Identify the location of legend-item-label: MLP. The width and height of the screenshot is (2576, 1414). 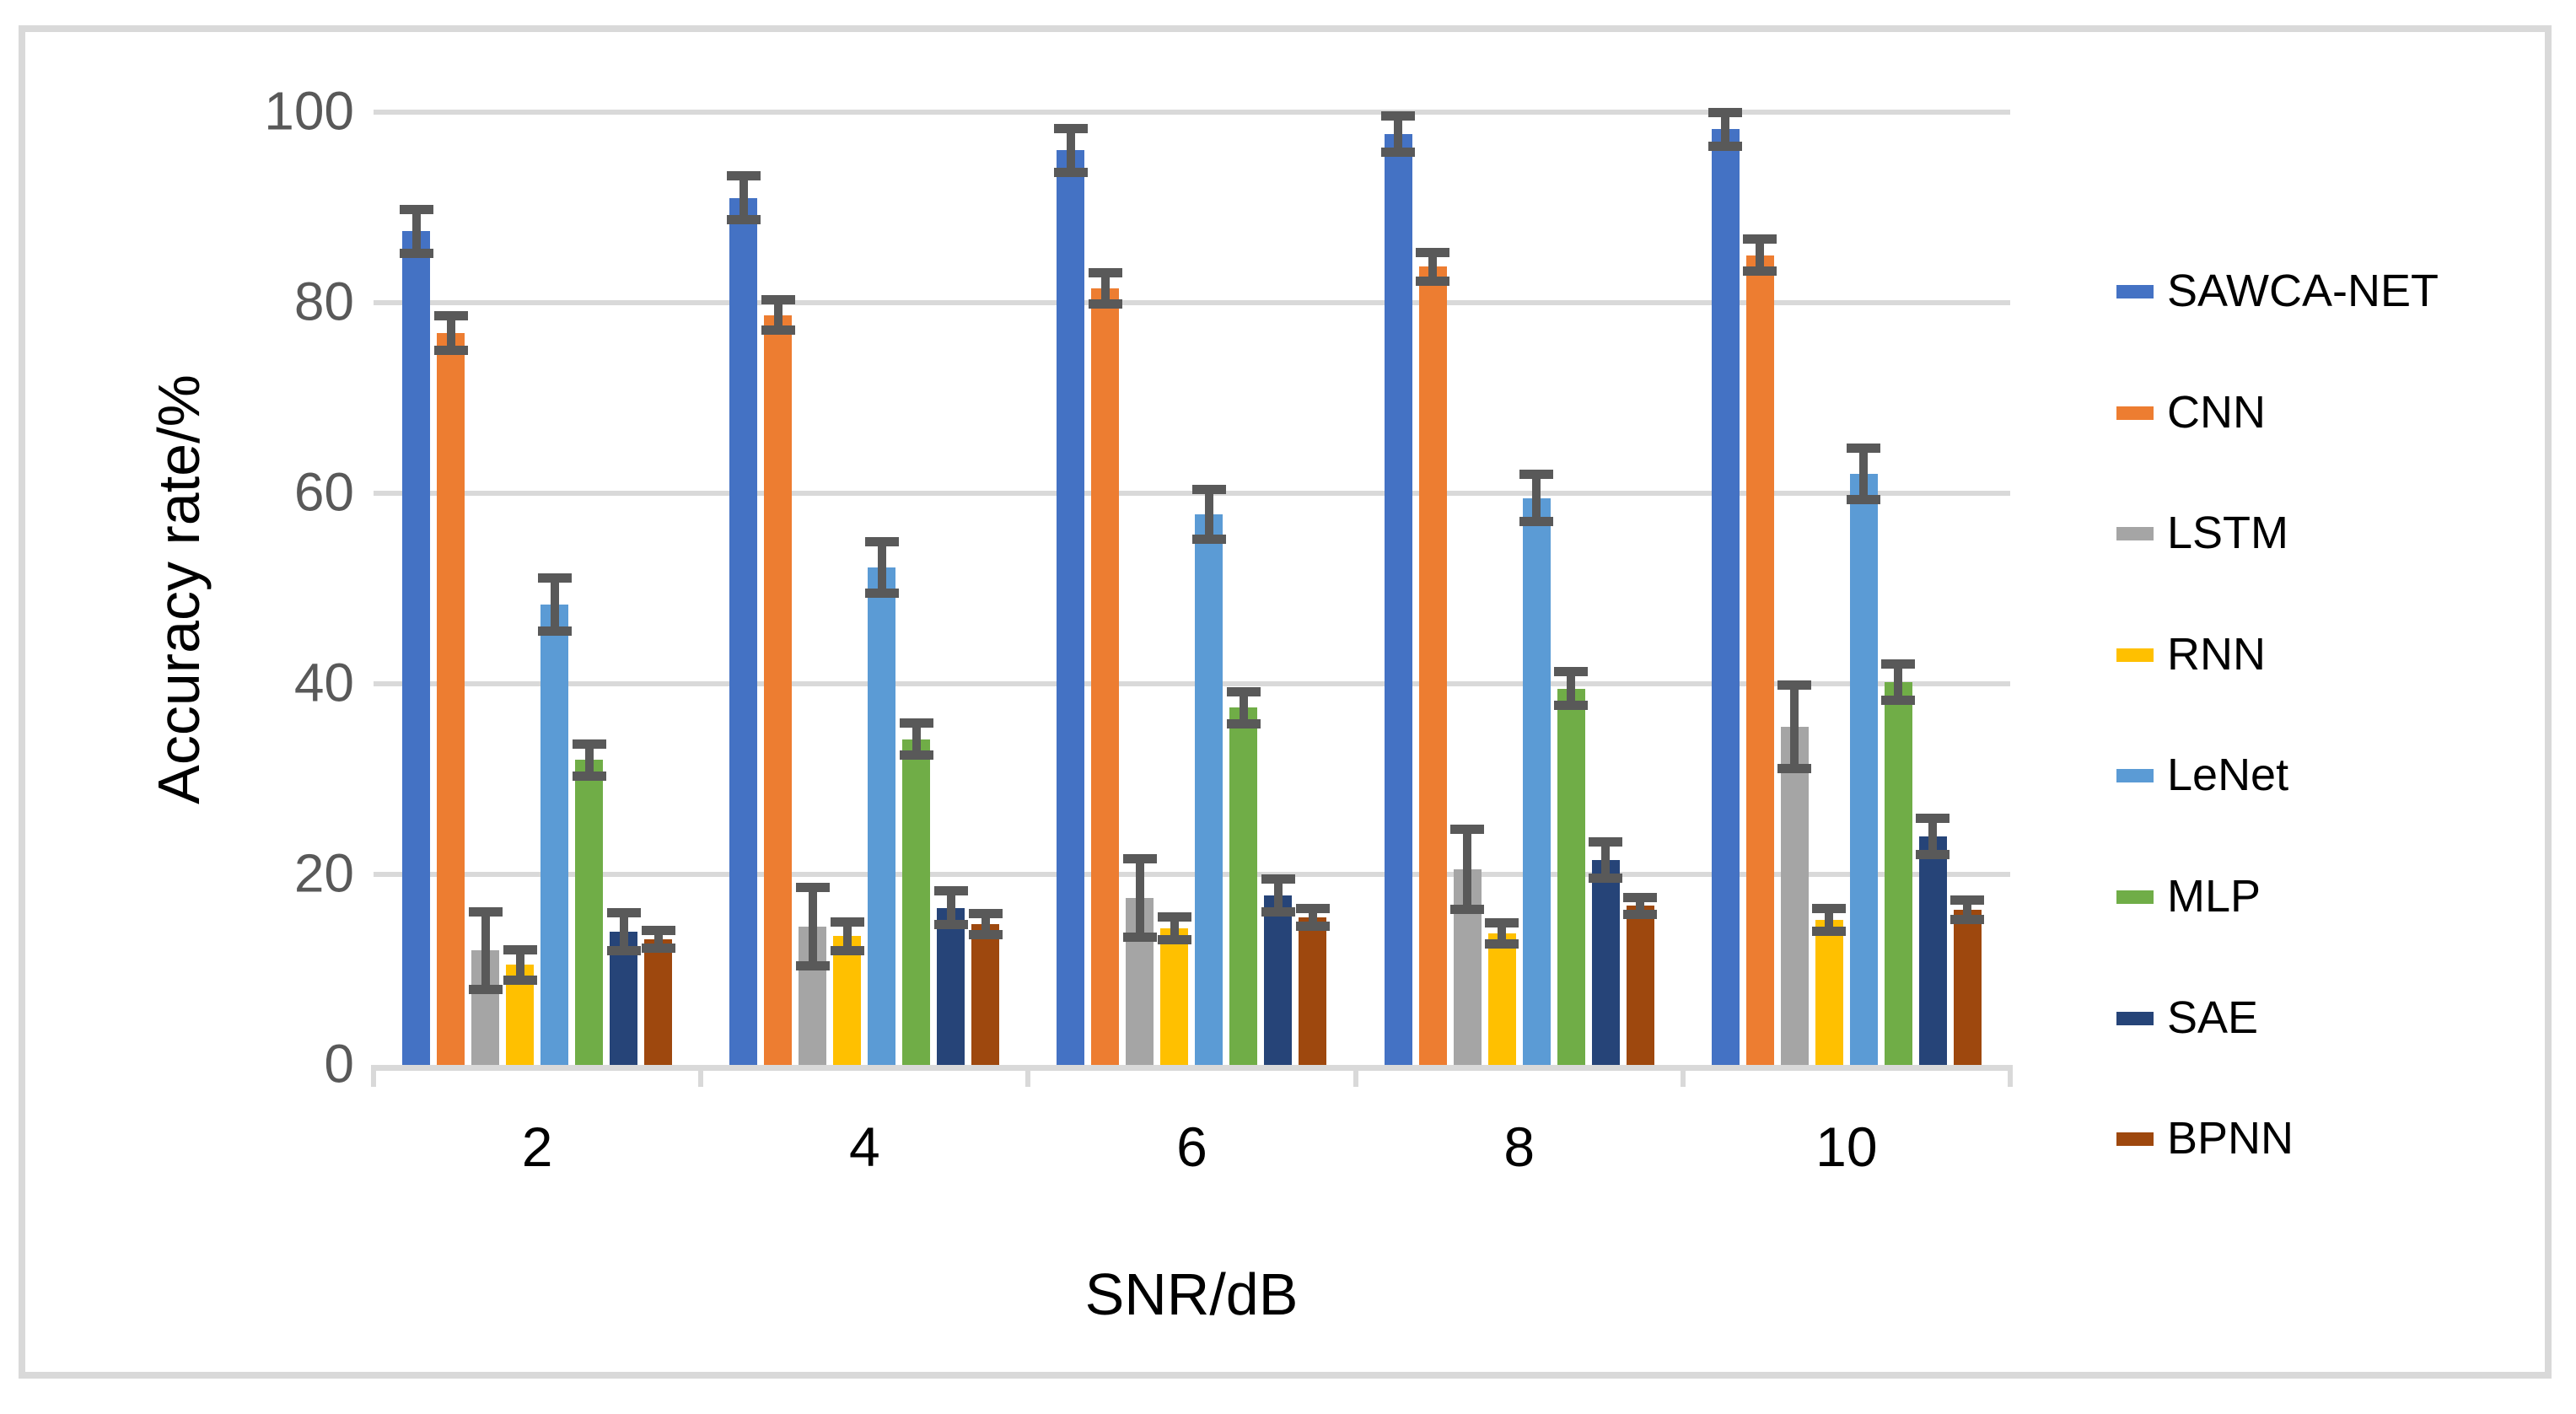
(2214, 896).